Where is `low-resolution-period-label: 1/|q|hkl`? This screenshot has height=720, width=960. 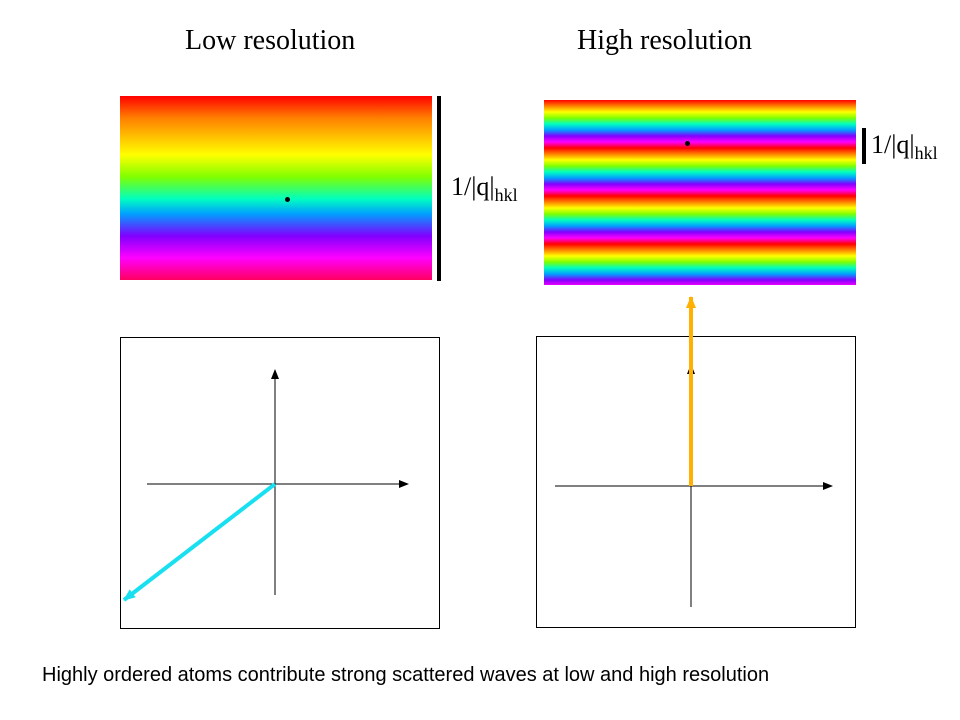 low-resolution-period-label: 1/|q|hkl is located at coordinates (484, 188).